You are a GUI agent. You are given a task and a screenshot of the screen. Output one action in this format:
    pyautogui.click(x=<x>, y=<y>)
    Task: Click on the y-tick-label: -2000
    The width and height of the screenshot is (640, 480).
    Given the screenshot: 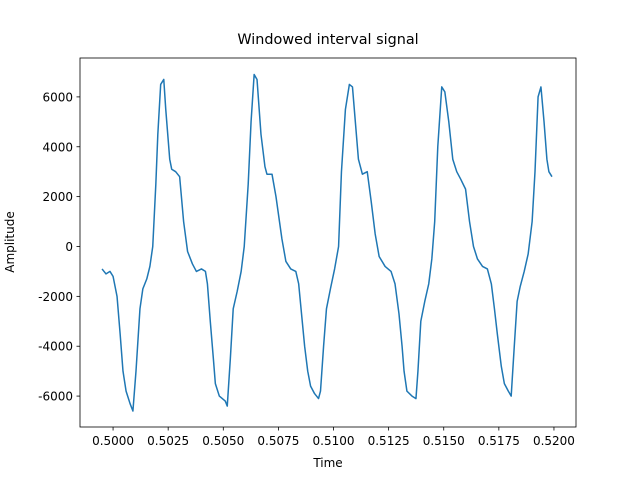 What is the action you would take?
    pyautogui.click(x=55, y=297)
    